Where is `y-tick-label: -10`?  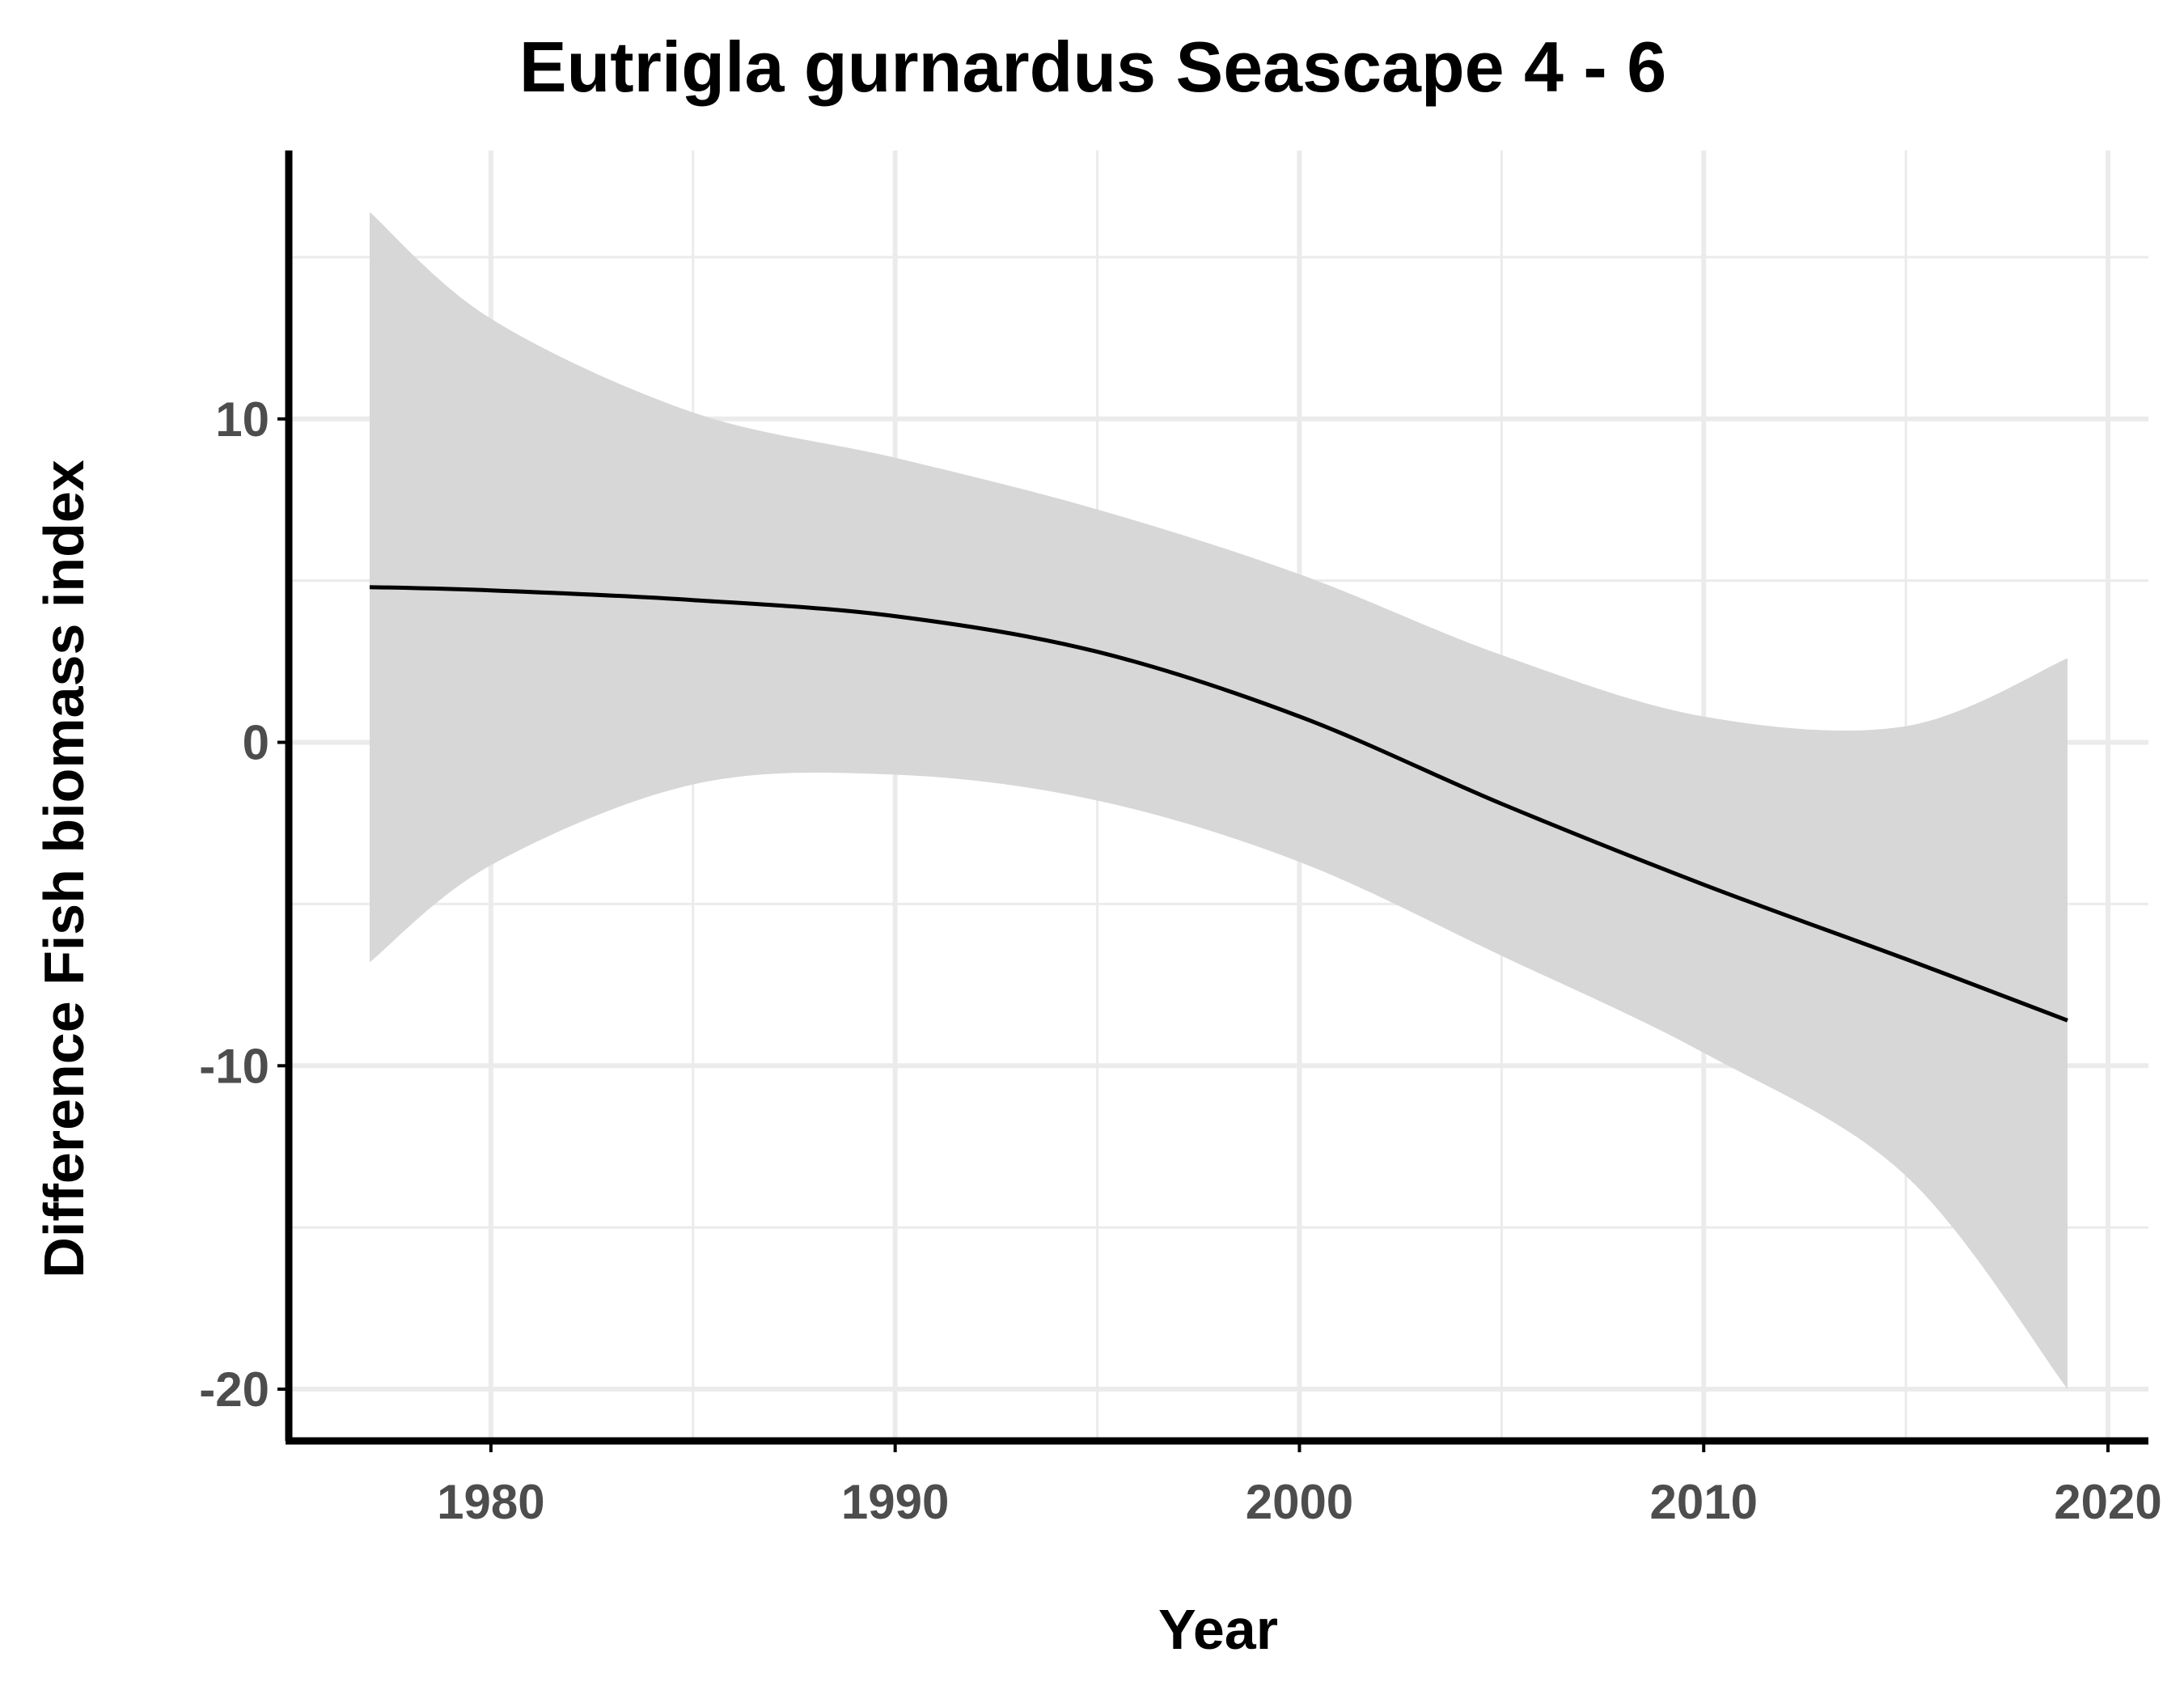
y-tick-label: -10 is located at coordinates (234, 1066).